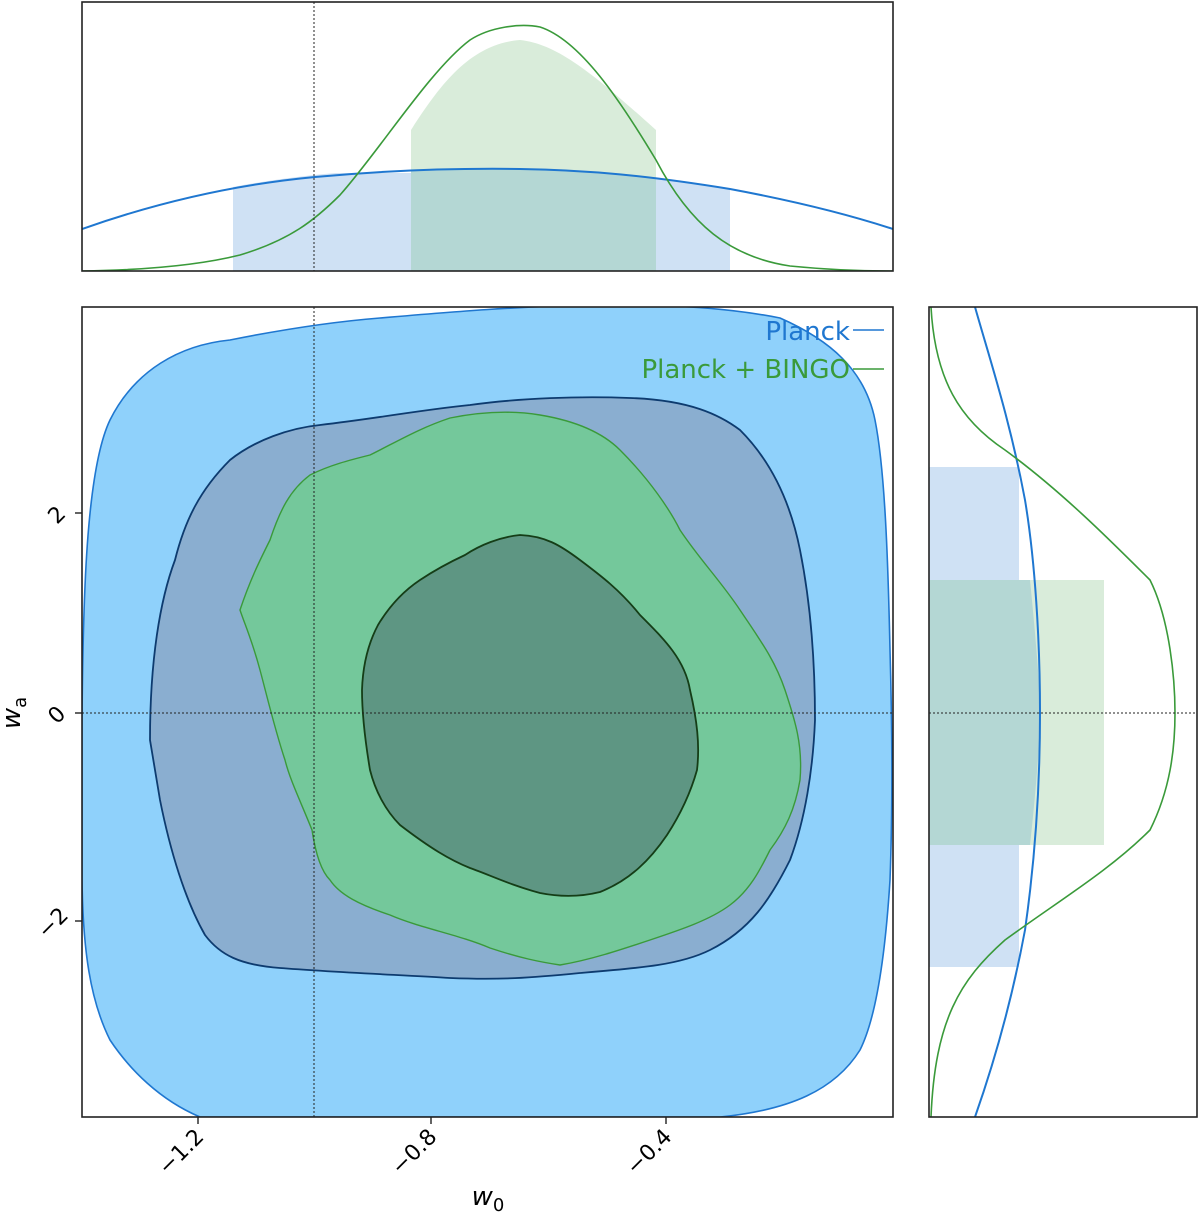 The image size is (1200, 1220). Describe the element at coordinates (649, 1152) in the screenshot. I see `x-tick-label: −0.4` at that location.